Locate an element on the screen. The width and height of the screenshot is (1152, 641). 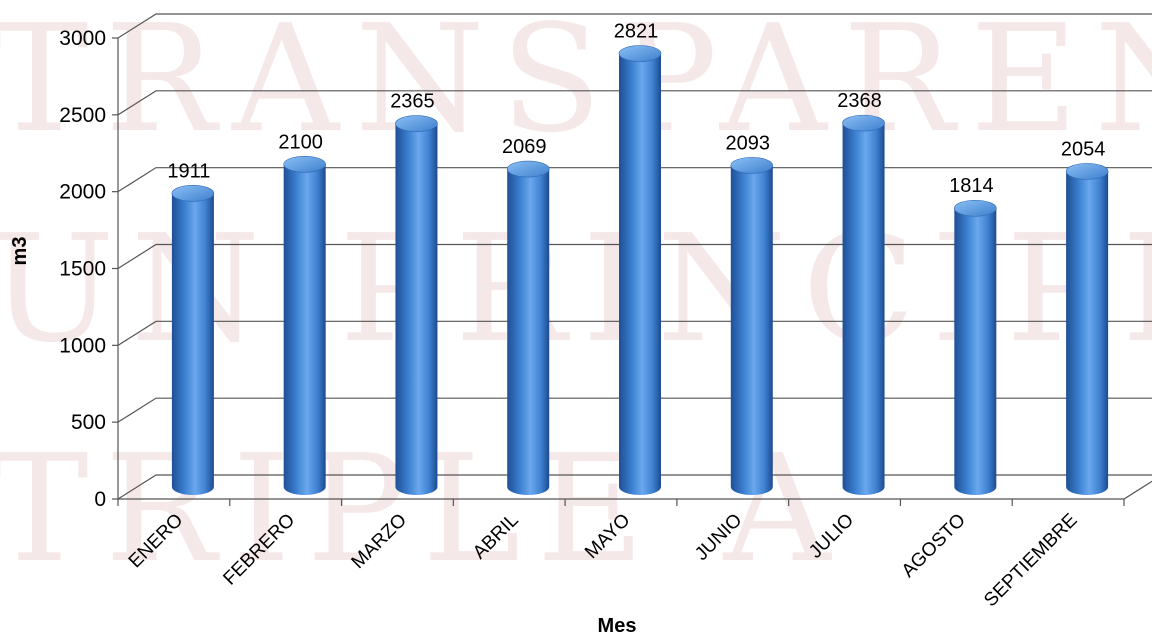
bar-julio is located at coordinates (863, 304).